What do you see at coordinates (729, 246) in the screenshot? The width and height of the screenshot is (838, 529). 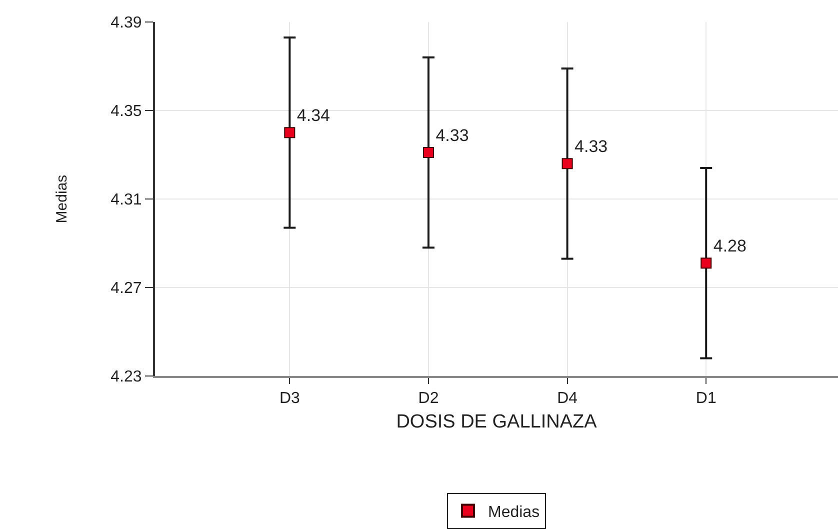 I see `data-label: 4.28` at bounding box center [729, 246].